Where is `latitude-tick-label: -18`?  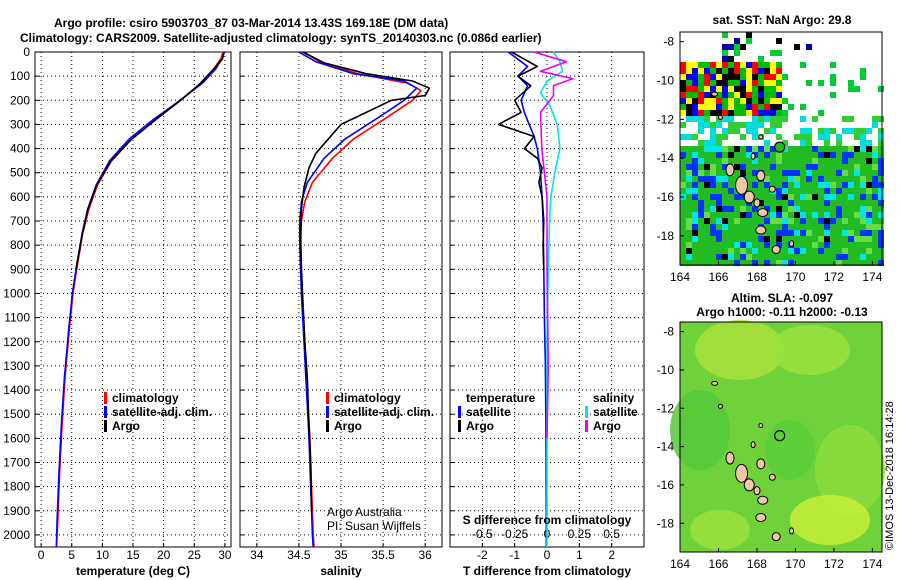 latitude-tick-label: -18 is located at coordinates (666, 236).